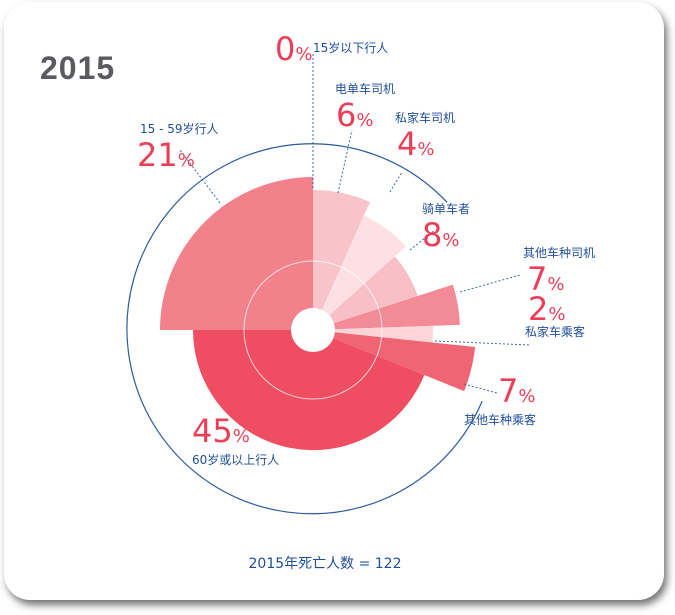 This screenshot has width=675, height=615. I want to click on category-label-seg-3: 骑单车者, so click(446, 208).